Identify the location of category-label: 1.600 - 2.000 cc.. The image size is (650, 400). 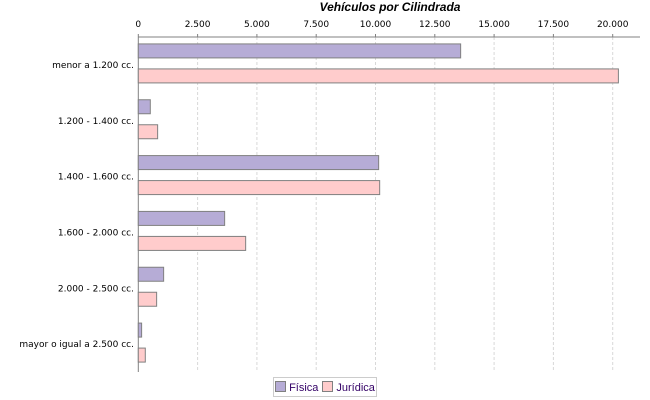
(96, 233).